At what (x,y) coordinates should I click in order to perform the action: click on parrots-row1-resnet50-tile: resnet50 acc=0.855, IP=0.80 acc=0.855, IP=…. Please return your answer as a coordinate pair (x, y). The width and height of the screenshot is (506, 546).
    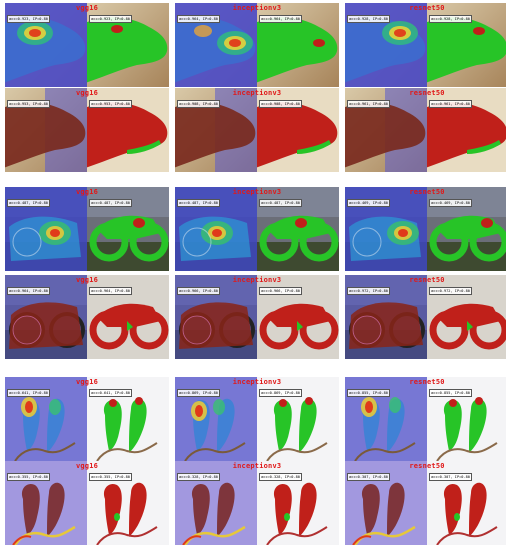
    Looking at the image, I should click on (425, 419).